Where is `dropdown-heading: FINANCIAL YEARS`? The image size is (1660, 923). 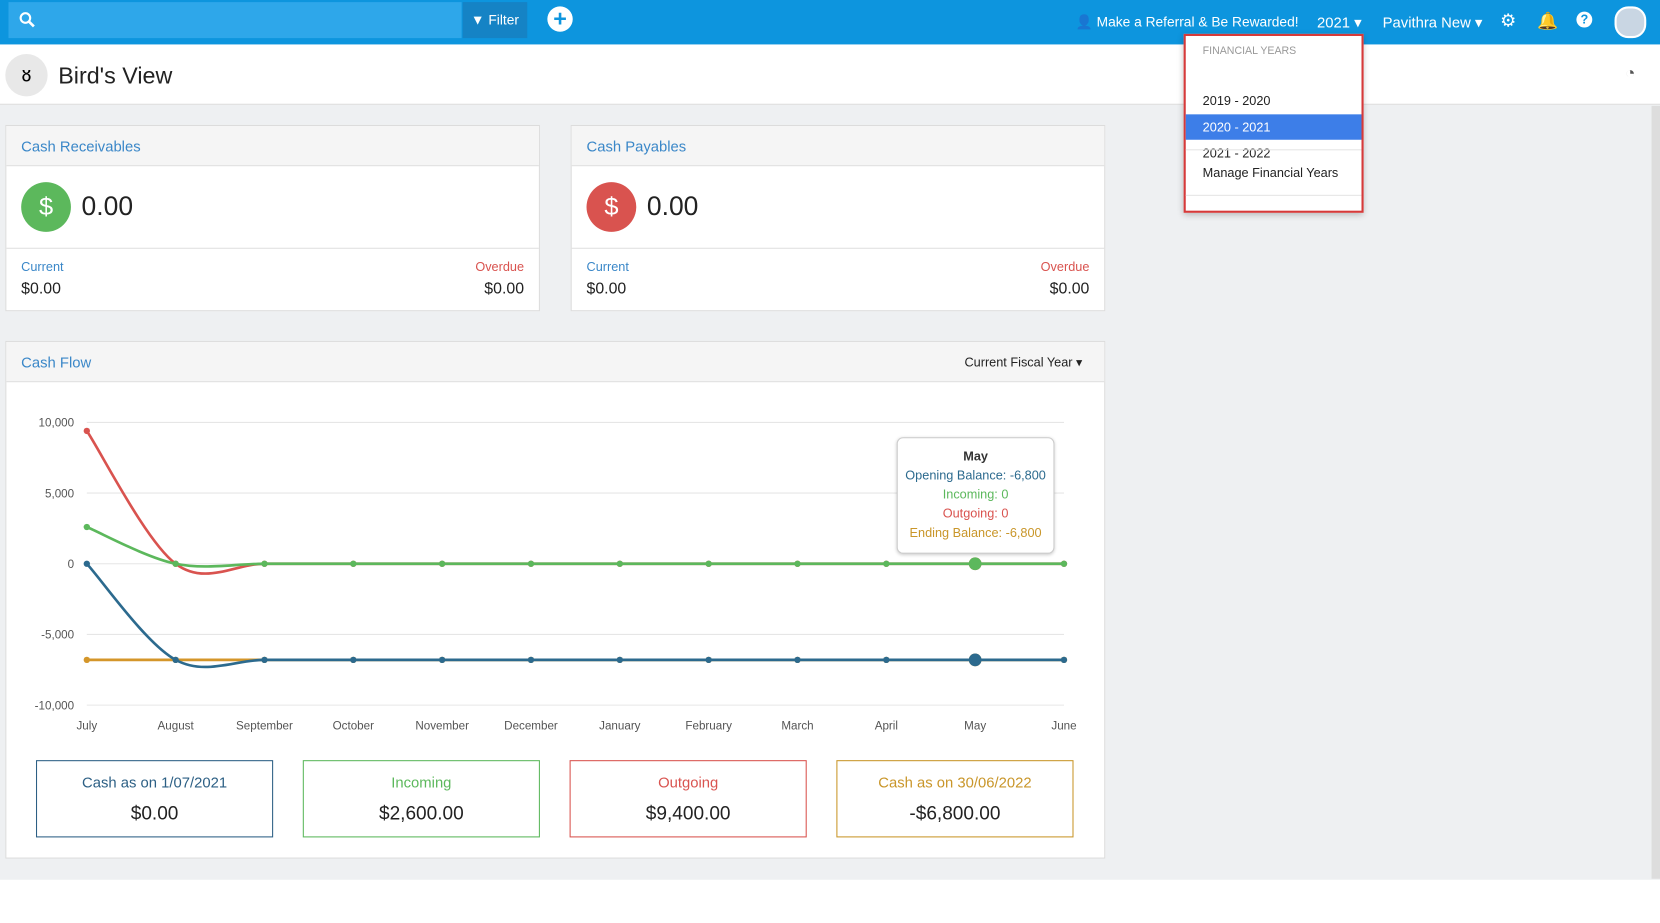 dropdown-heading: FINANCIAL YEARS is located at coordinates (1249, 51).